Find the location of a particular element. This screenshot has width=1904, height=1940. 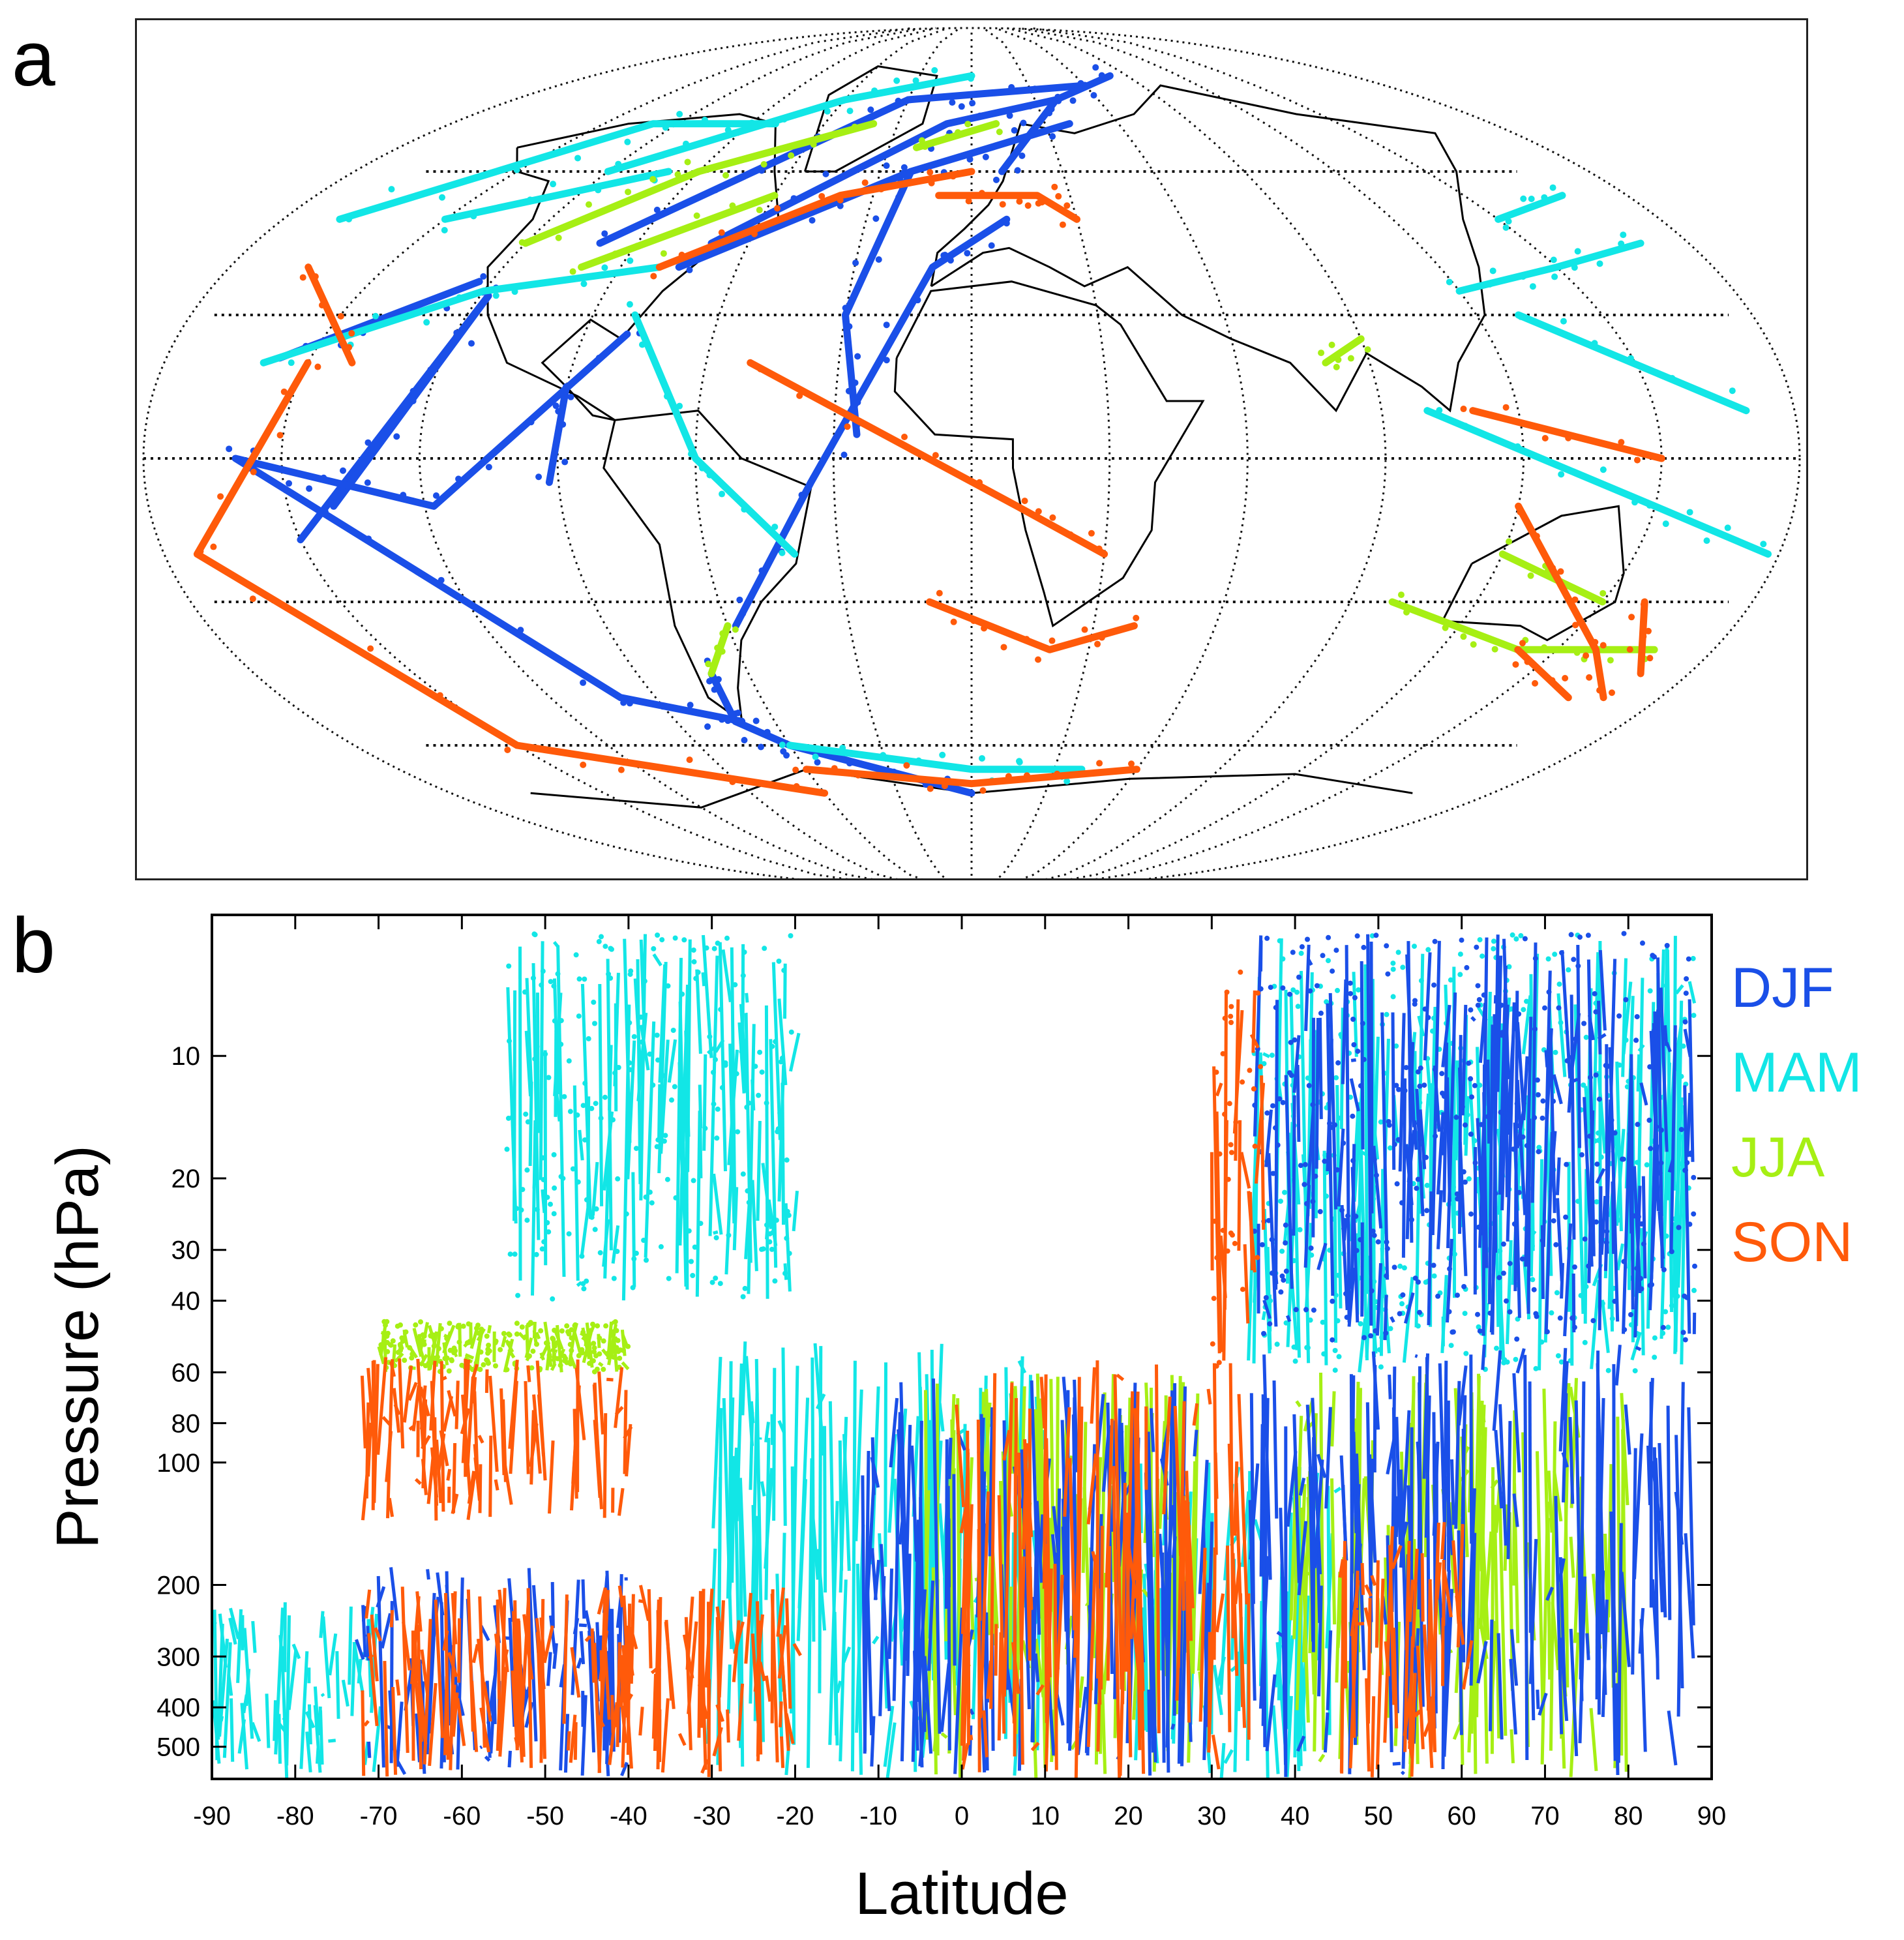

legend-item-djf: DJF is located at coordinates (1782, 988).